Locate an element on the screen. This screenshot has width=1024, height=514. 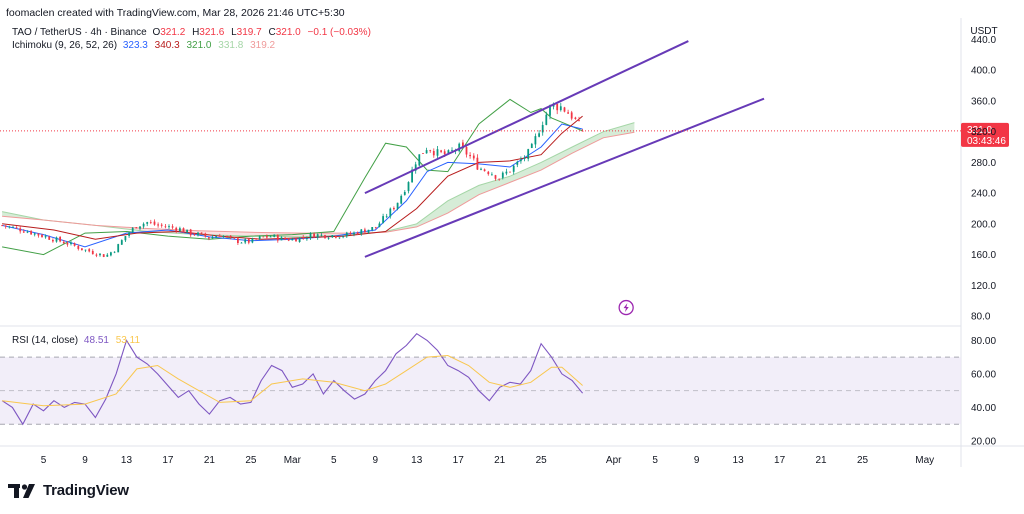
event-icon is located at coordinates (626, 307).